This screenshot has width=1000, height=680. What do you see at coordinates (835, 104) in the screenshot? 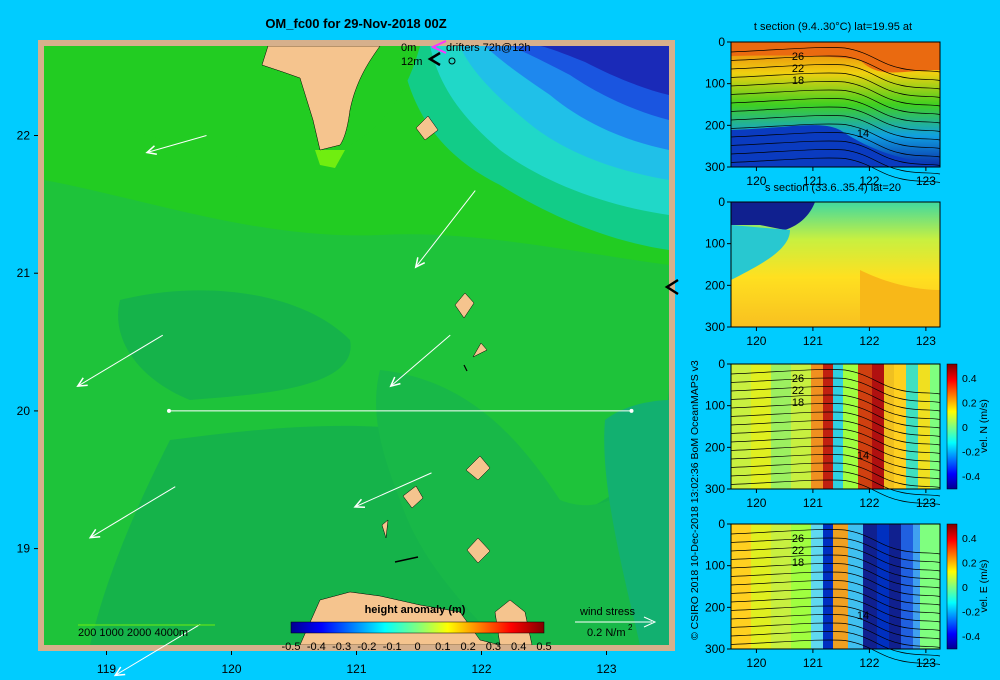
I see `t-section-frame` at bounding box center [835, 104].